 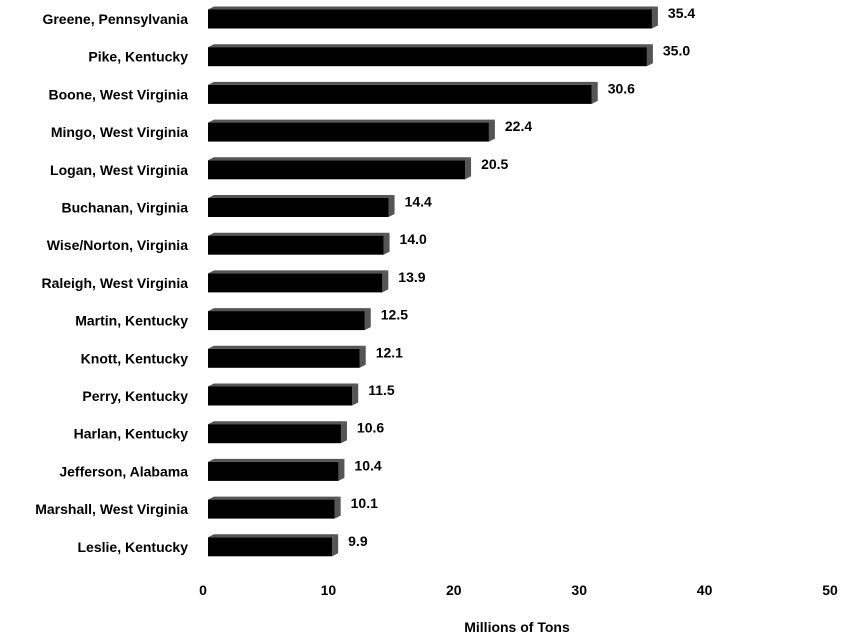 What do you see at coordinates (370, 428) in the screenshot?
I see `value-label: 10.6` at bounding box center [370, 428].